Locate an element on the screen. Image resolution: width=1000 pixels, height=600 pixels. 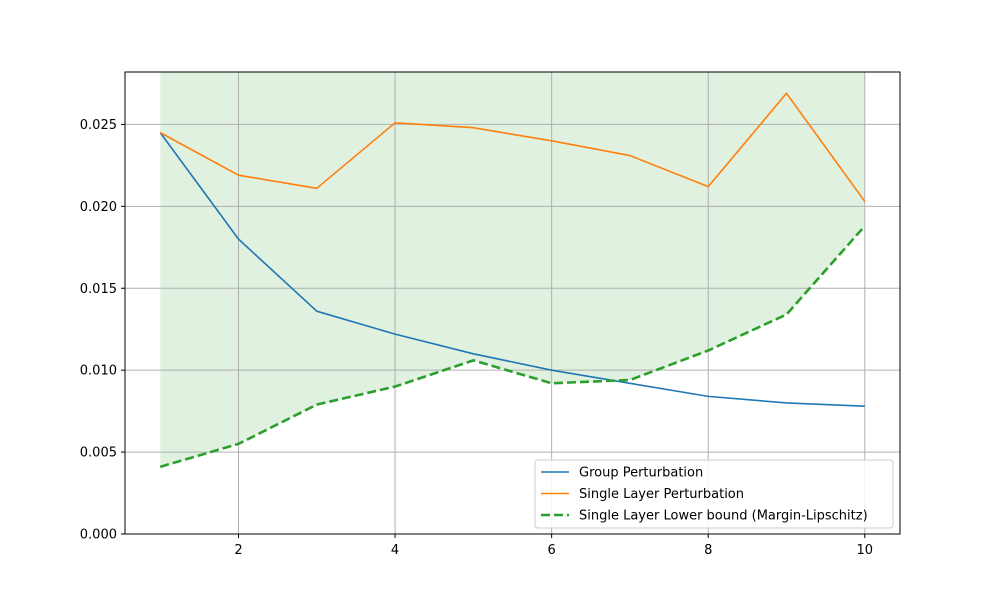
y-tick-label: 0.000 is located at coordinates (98, 535).